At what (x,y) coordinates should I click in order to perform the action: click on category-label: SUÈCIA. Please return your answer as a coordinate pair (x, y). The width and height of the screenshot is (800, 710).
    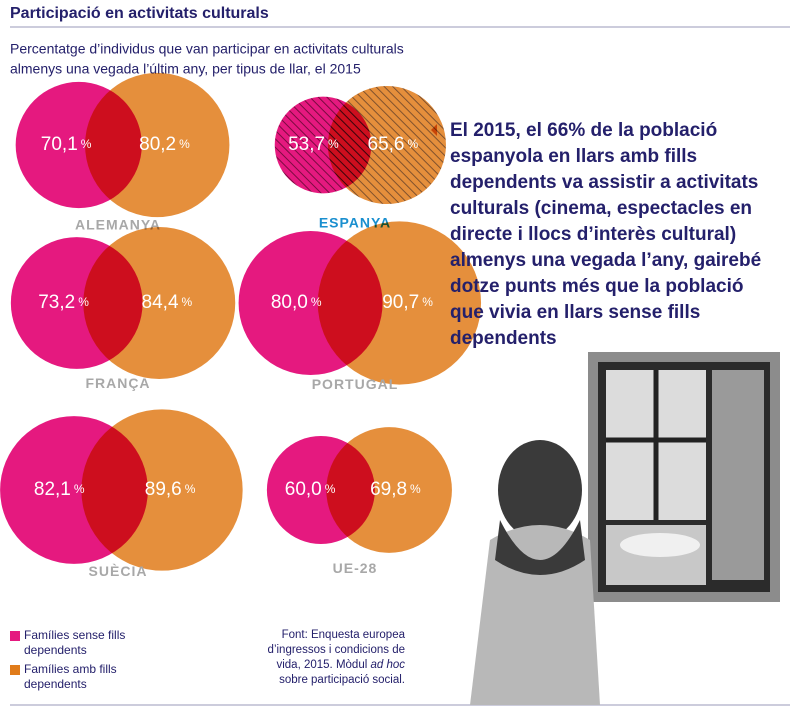
    Looking at the image, I should click on (118, 571).